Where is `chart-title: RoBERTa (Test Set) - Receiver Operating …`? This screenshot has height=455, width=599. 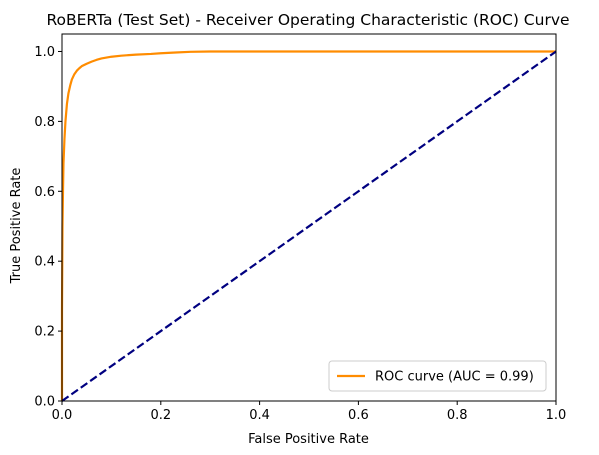
chart-title: RoBERTa (Test Set) - Receiver Operating … is located at coordinates (307, 20).